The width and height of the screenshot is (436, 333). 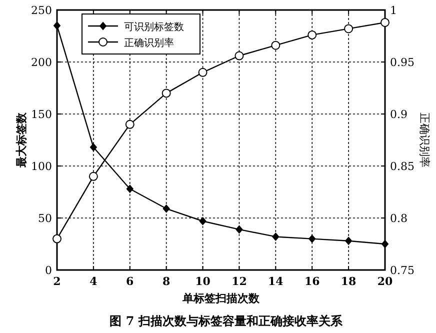 I want to click on x-tick-label: 2, so click(x=57, y=281).